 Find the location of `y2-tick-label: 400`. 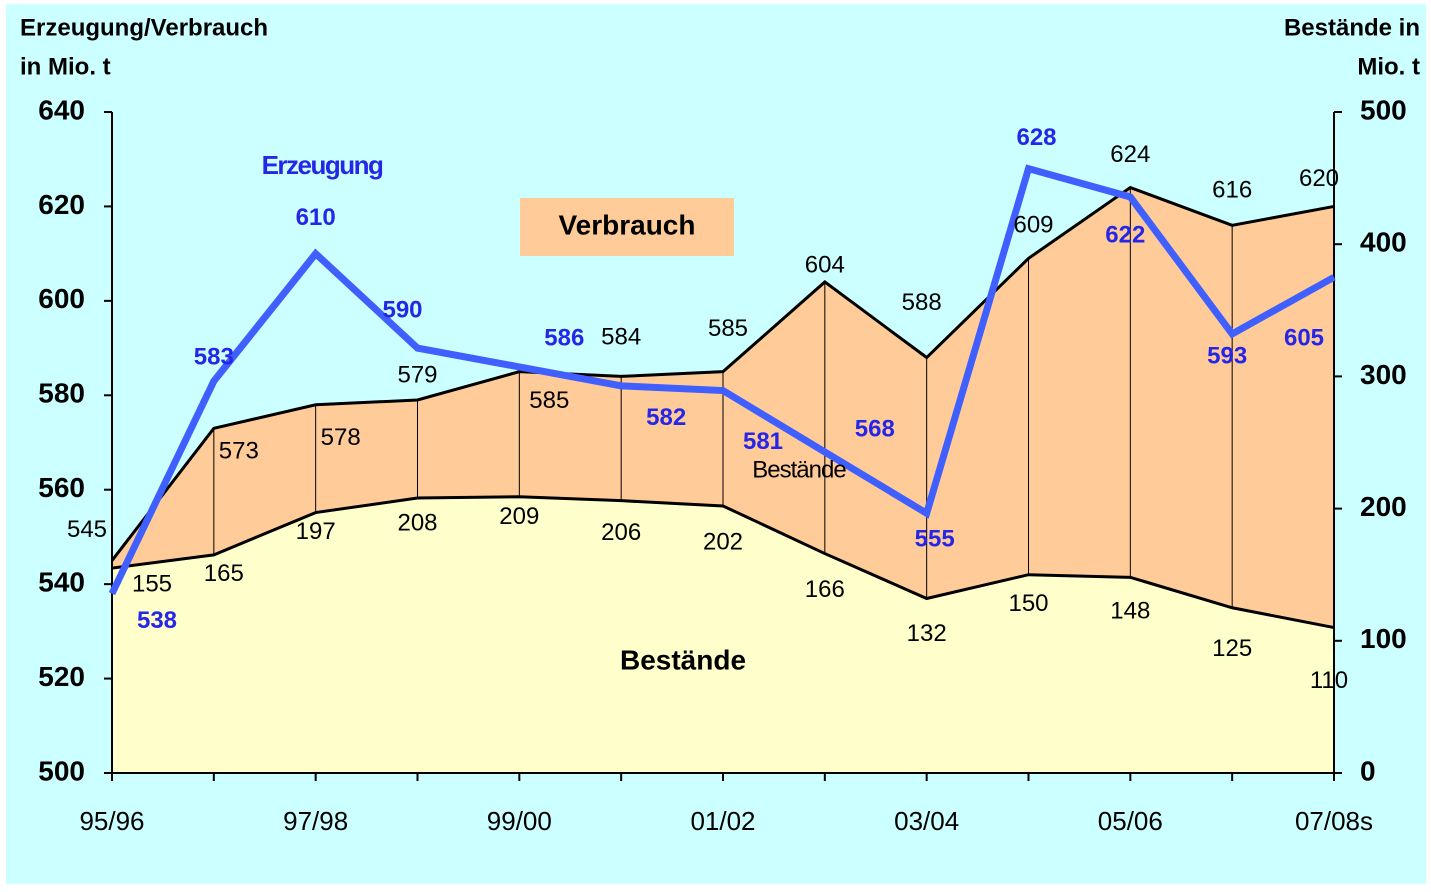

y2-tick-label: 400 is located at coordinates (1383, 242).